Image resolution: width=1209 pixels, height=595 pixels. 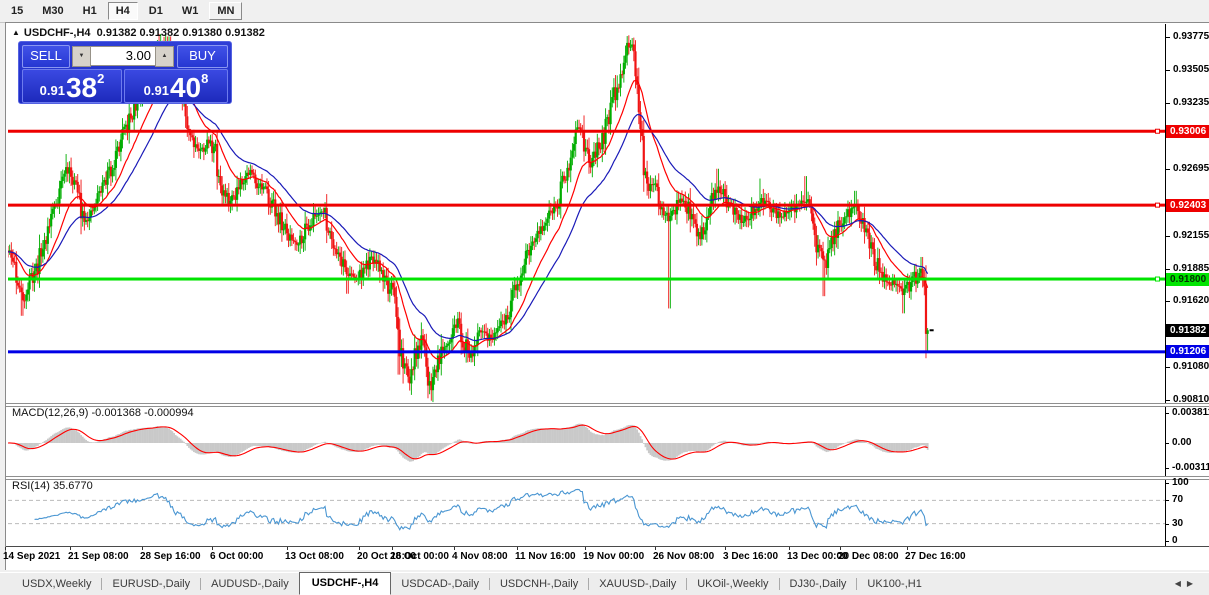 I want to click on chart-tab-audusd-: AUDUSD-,Daily, so click(x=250, y=584).